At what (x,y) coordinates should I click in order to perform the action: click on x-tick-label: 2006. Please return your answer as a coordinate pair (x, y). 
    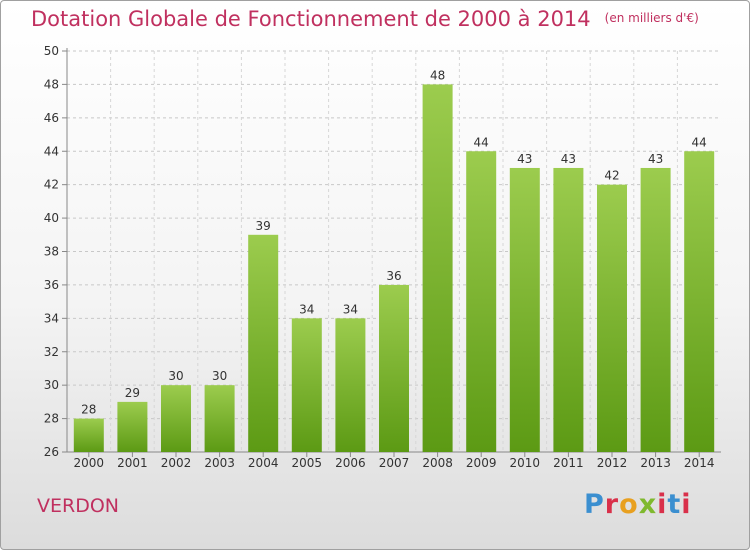
    Looking at the image, I should click on (350, 463).